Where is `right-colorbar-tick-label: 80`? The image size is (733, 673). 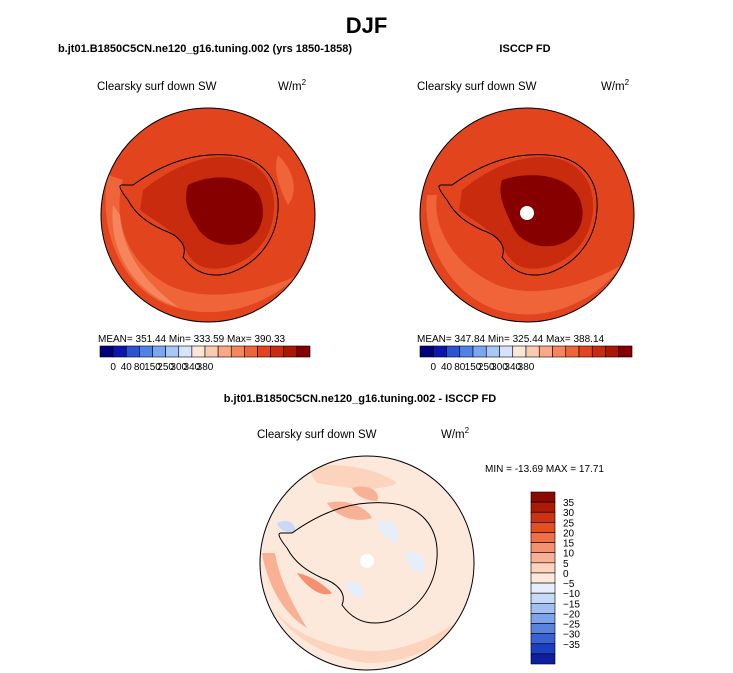 right-colorbar-tick-label: 80 is located at coordinates (460, 367).